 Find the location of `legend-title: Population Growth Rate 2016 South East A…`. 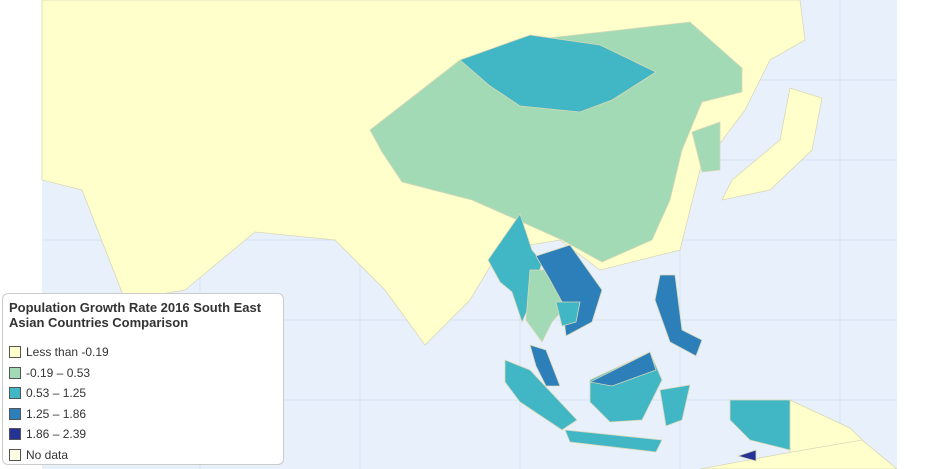

legend-title: Population Growth Rate 2016 South East A… is located at coordinates (135, 315).